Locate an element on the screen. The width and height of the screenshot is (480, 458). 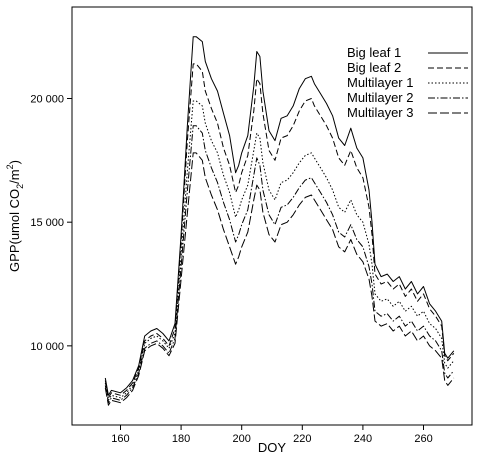
x-tick-label: 260 is located at coordinates (423, 439).